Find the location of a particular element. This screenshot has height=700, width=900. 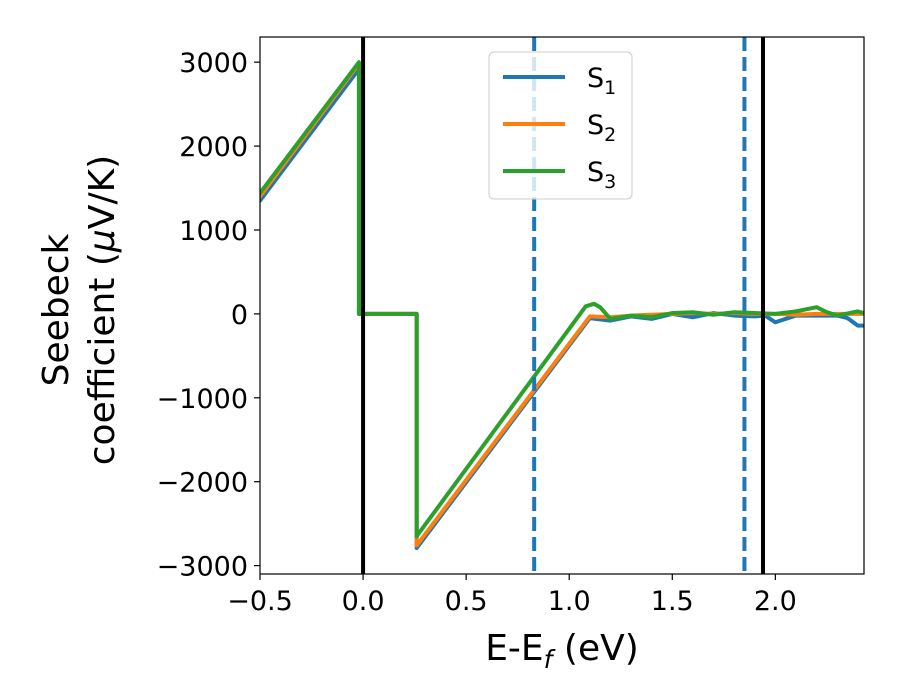

x-axis-title-main: E-E is located at coordinates (514, 648).